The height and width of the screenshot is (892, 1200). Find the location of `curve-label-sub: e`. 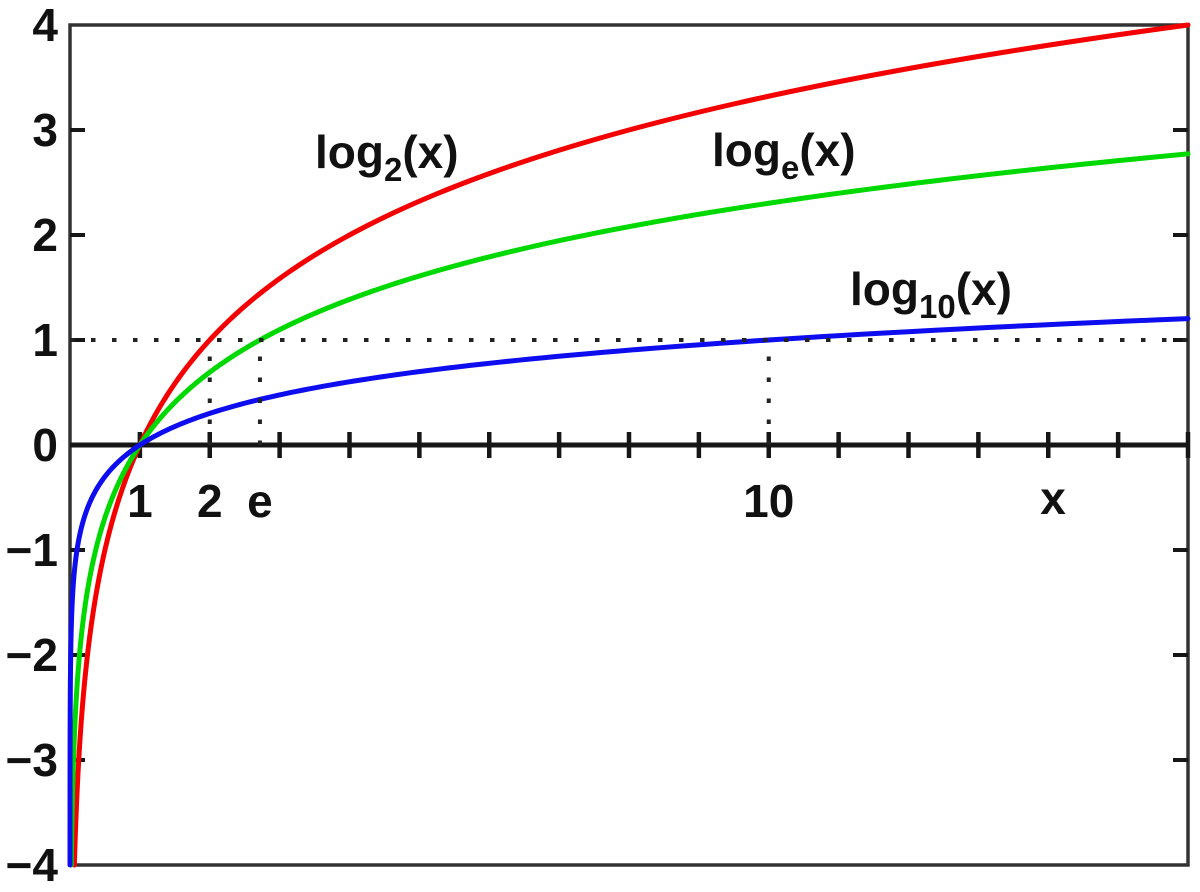

curve-label-sub: e is located at coordinates (790, 167).